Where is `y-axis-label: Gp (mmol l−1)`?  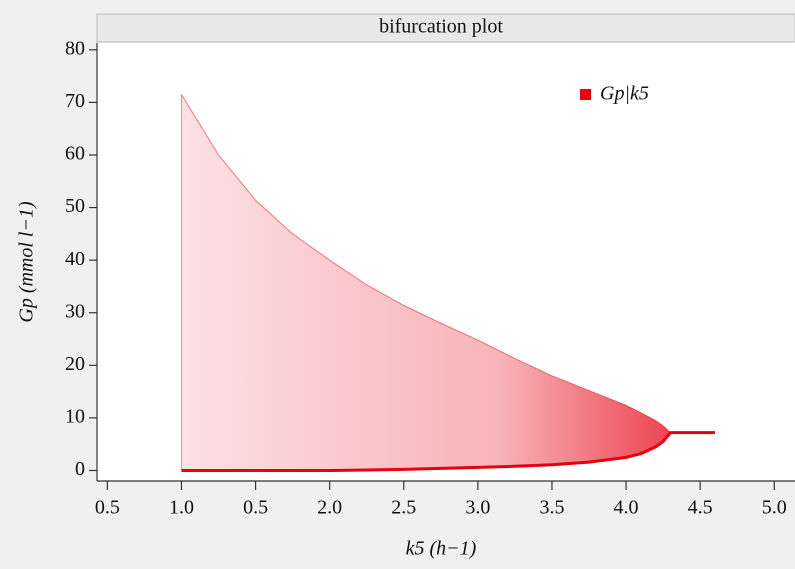 y-axis-label: Gp (mmol l−1) is located at coordinates (27, 262).